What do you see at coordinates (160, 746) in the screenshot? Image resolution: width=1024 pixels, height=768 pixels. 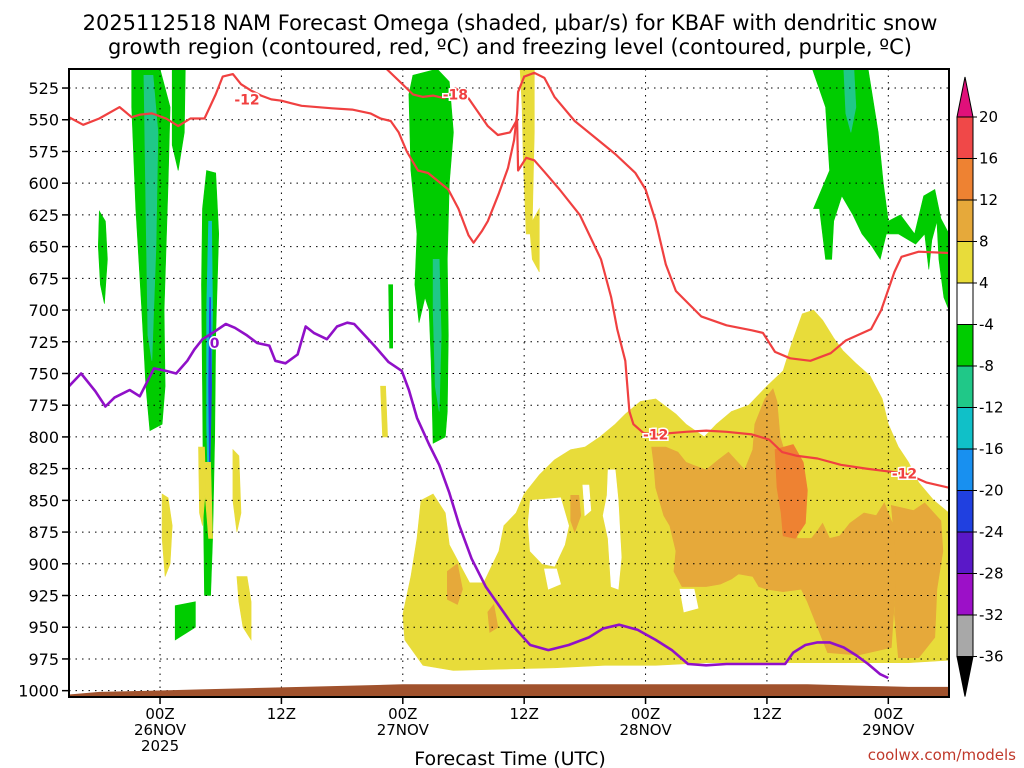 I see `x-tick-label: 2025` at bounding box center [160, 746].